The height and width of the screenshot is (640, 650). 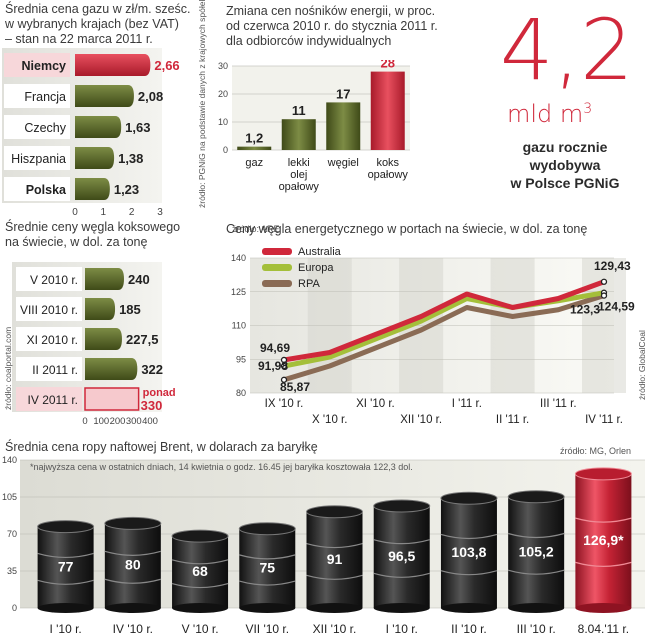 What do you see at coordinates (343, 163) in the screenshot?
I see `energy-category-label: węgiel` at bounding box center [343, 163].